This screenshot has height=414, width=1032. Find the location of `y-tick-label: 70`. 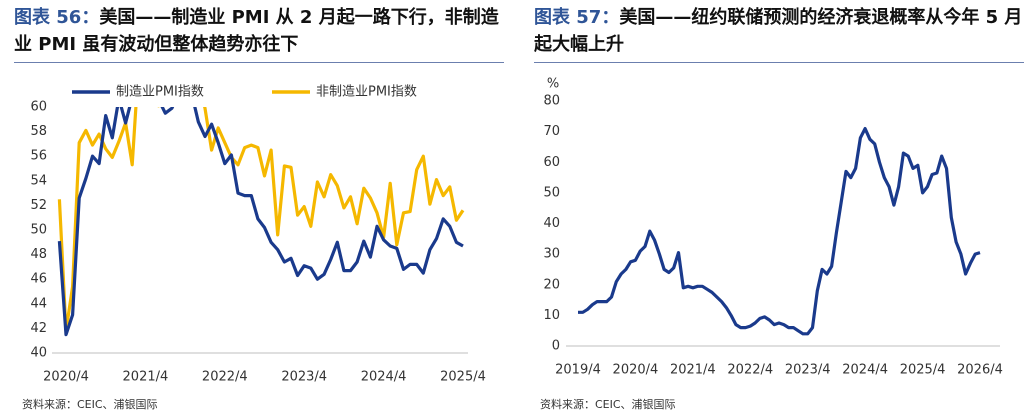

y-tick-label: 70 is located at coordinates (551, 131).